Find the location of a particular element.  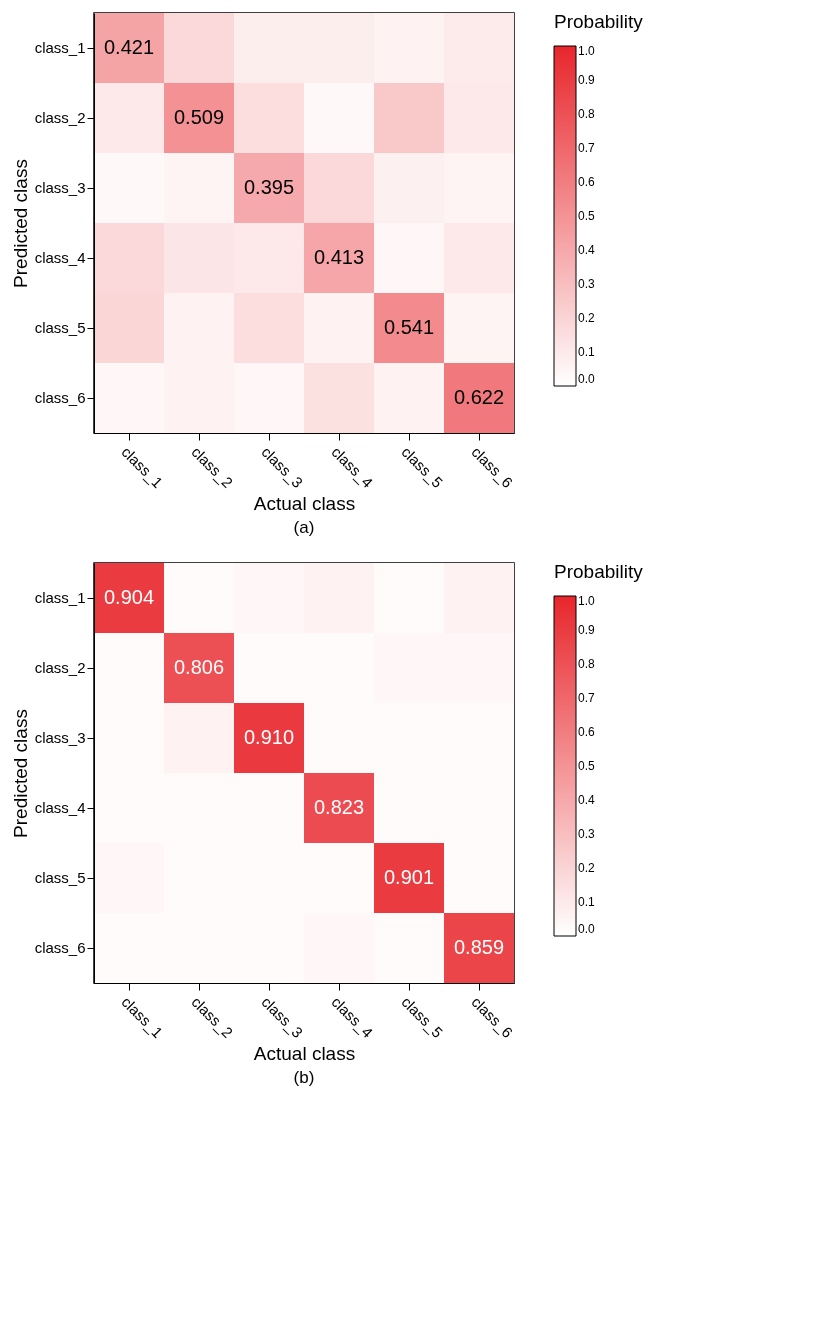

data-label: 0.823 is located at coordinates (339, 807).